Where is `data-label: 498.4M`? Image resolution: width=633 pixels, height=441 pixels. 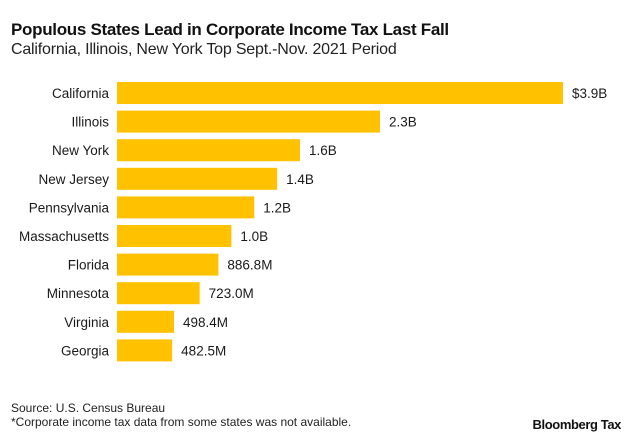 data-label: 498.4M is located at coordinates (205, 322).